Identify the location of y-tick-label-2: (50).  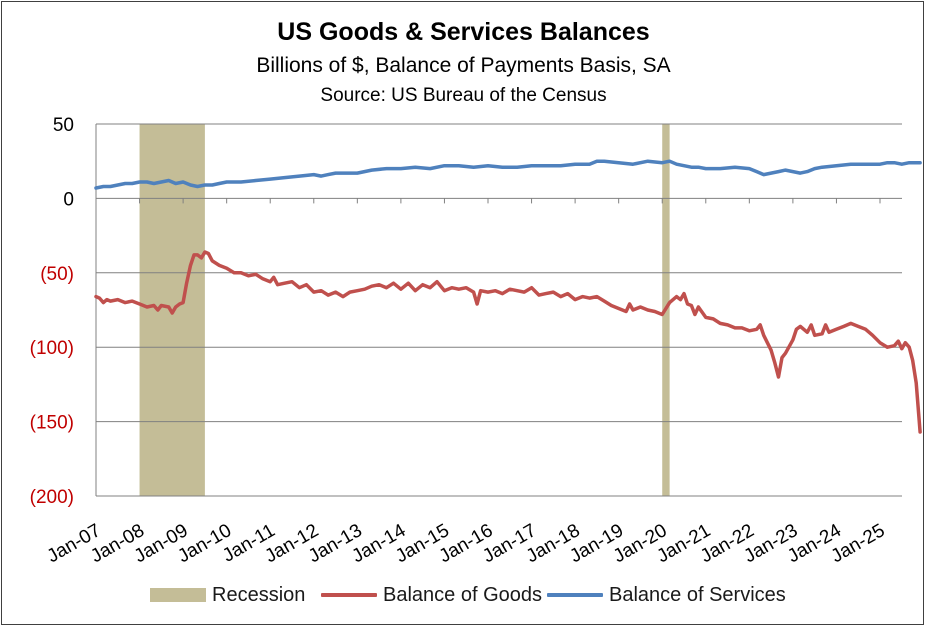
(57, 274).